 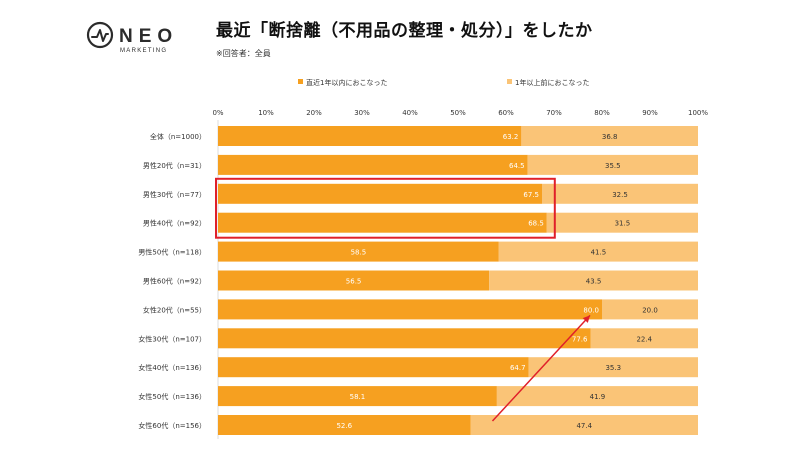 I want to click on value-label: 32.5, so click(x=620, y=195).